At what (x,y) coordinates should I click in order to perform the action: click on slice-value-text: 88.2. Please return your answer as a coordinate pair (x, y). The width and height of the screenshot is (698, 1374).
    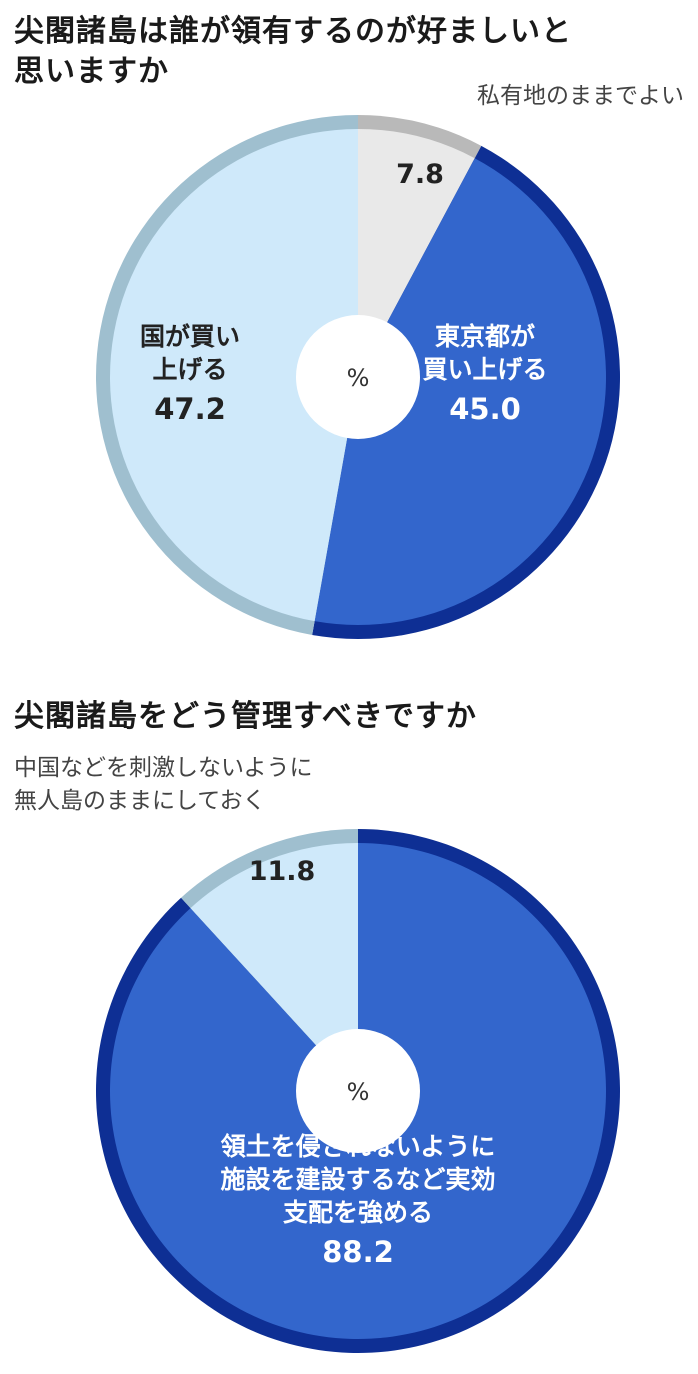
    Looking at the image, I should click on (358, 1252).